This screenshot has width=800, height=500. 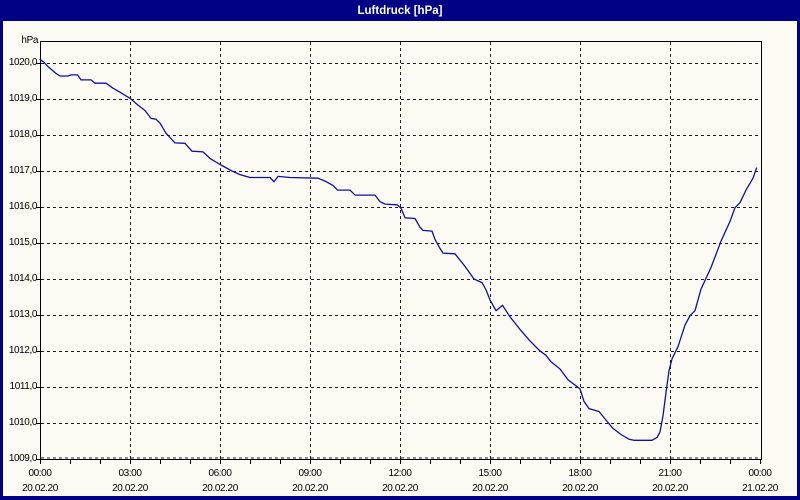 What do you see at coordinates (220, 473) in the screenshot?
I see `x-axis-time-label: 06:00` at bounding box center [220, 473].